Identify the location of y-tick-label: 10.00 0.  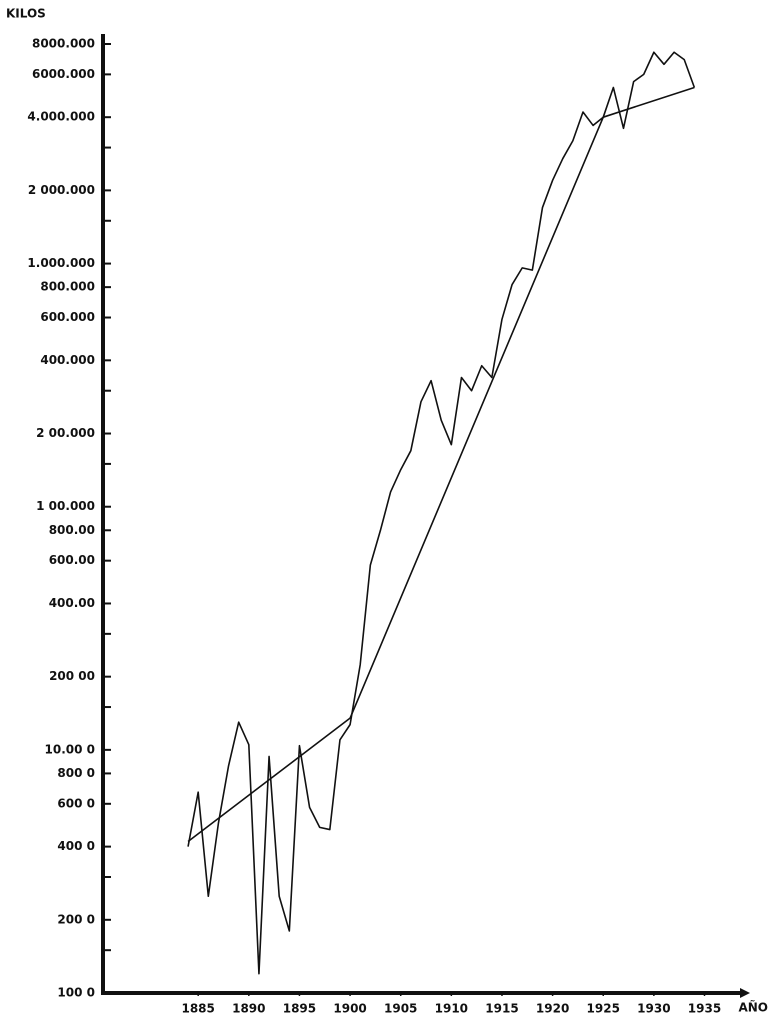
(70, 749).